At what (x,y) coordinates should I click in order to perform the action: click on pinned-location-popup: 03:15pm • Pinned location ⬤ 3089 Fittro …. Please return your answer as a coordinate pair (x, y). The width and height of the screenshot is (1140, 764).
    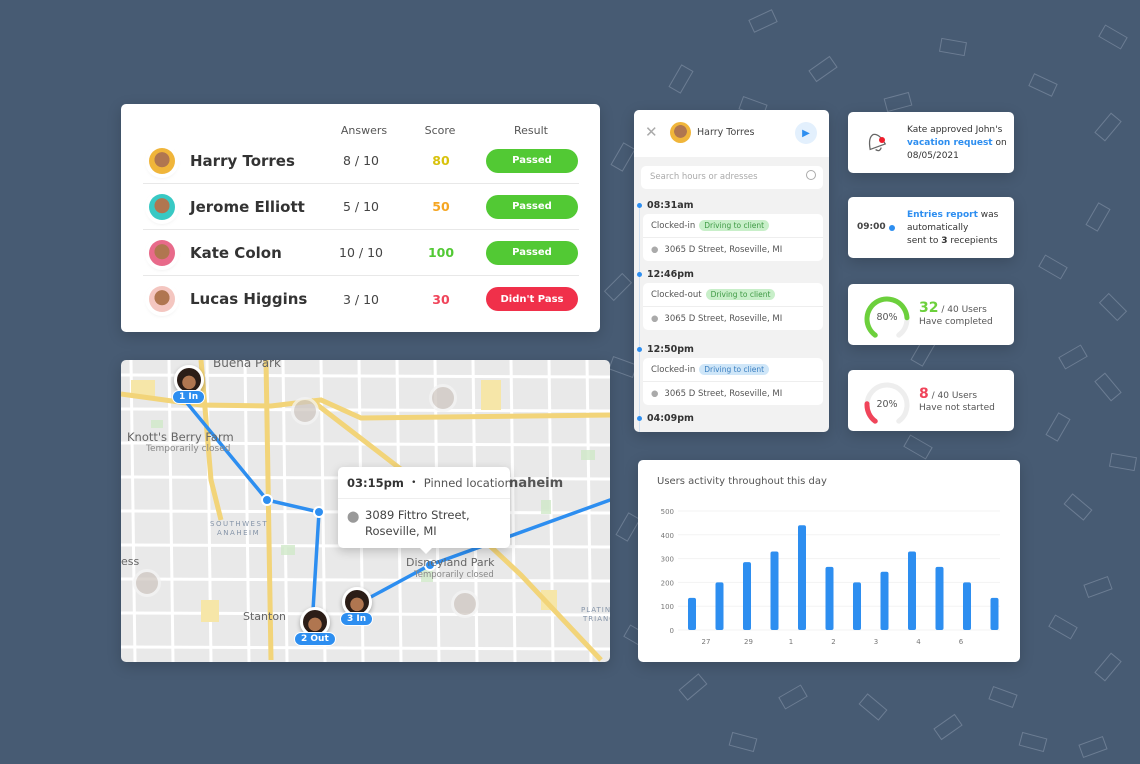
    Looking at the image, I should click on (425, 510).